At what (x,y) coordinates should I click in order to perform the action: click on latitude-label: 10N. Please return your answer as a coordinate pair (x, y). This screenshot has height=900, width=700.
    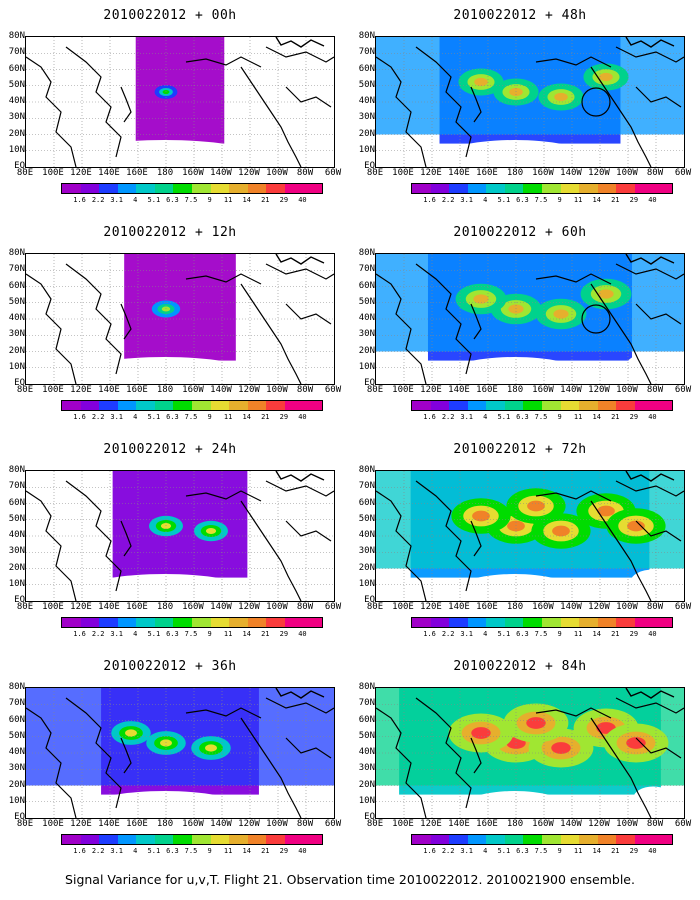
    Looking at the image, I should click on (16, 583).